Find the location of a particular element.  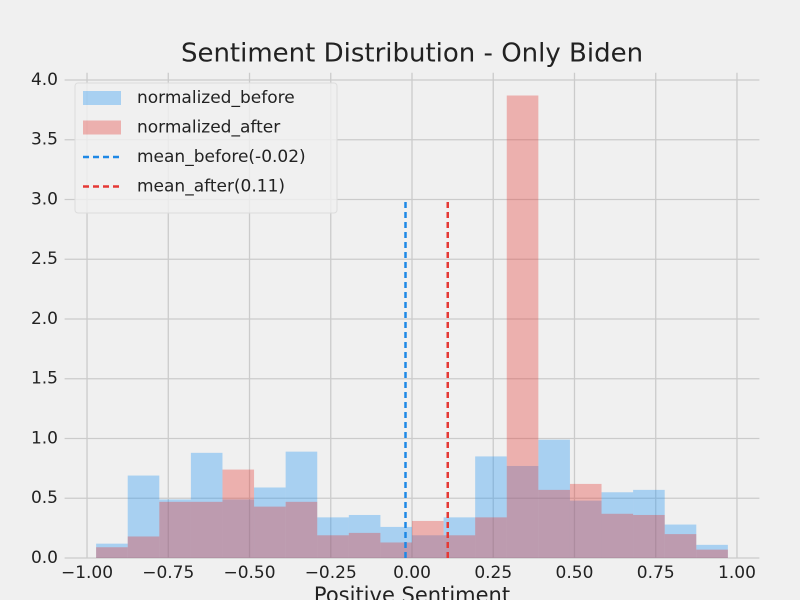

x-tick-label: 0.00 is located at coordinates (412, 573).